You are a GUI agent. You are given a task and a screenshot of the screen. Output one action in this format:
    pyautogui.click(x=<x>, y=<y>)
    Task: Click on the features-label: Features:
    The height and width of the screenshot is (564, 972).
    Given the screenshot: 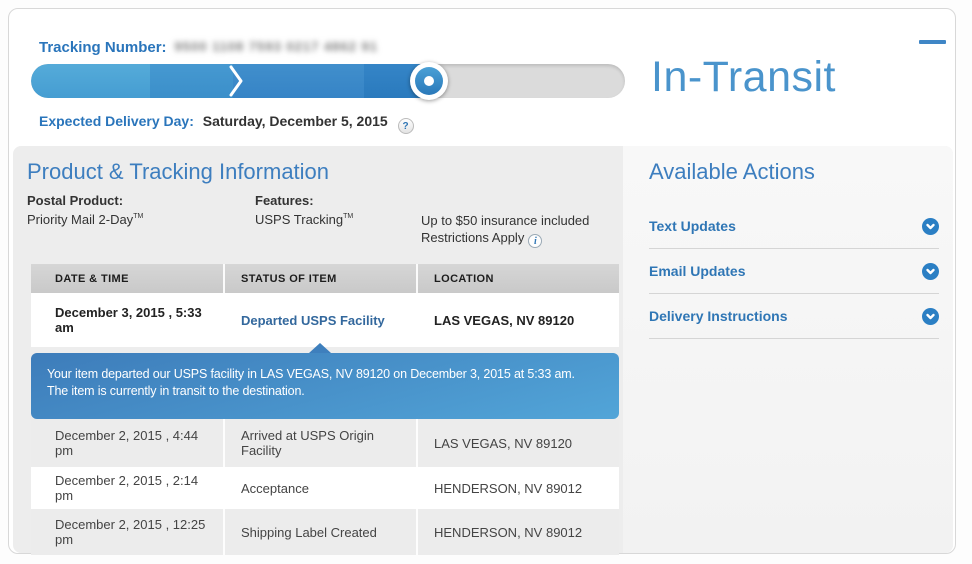 What is the action you would take?
    pyautogui.click(x=284, y=200)
    